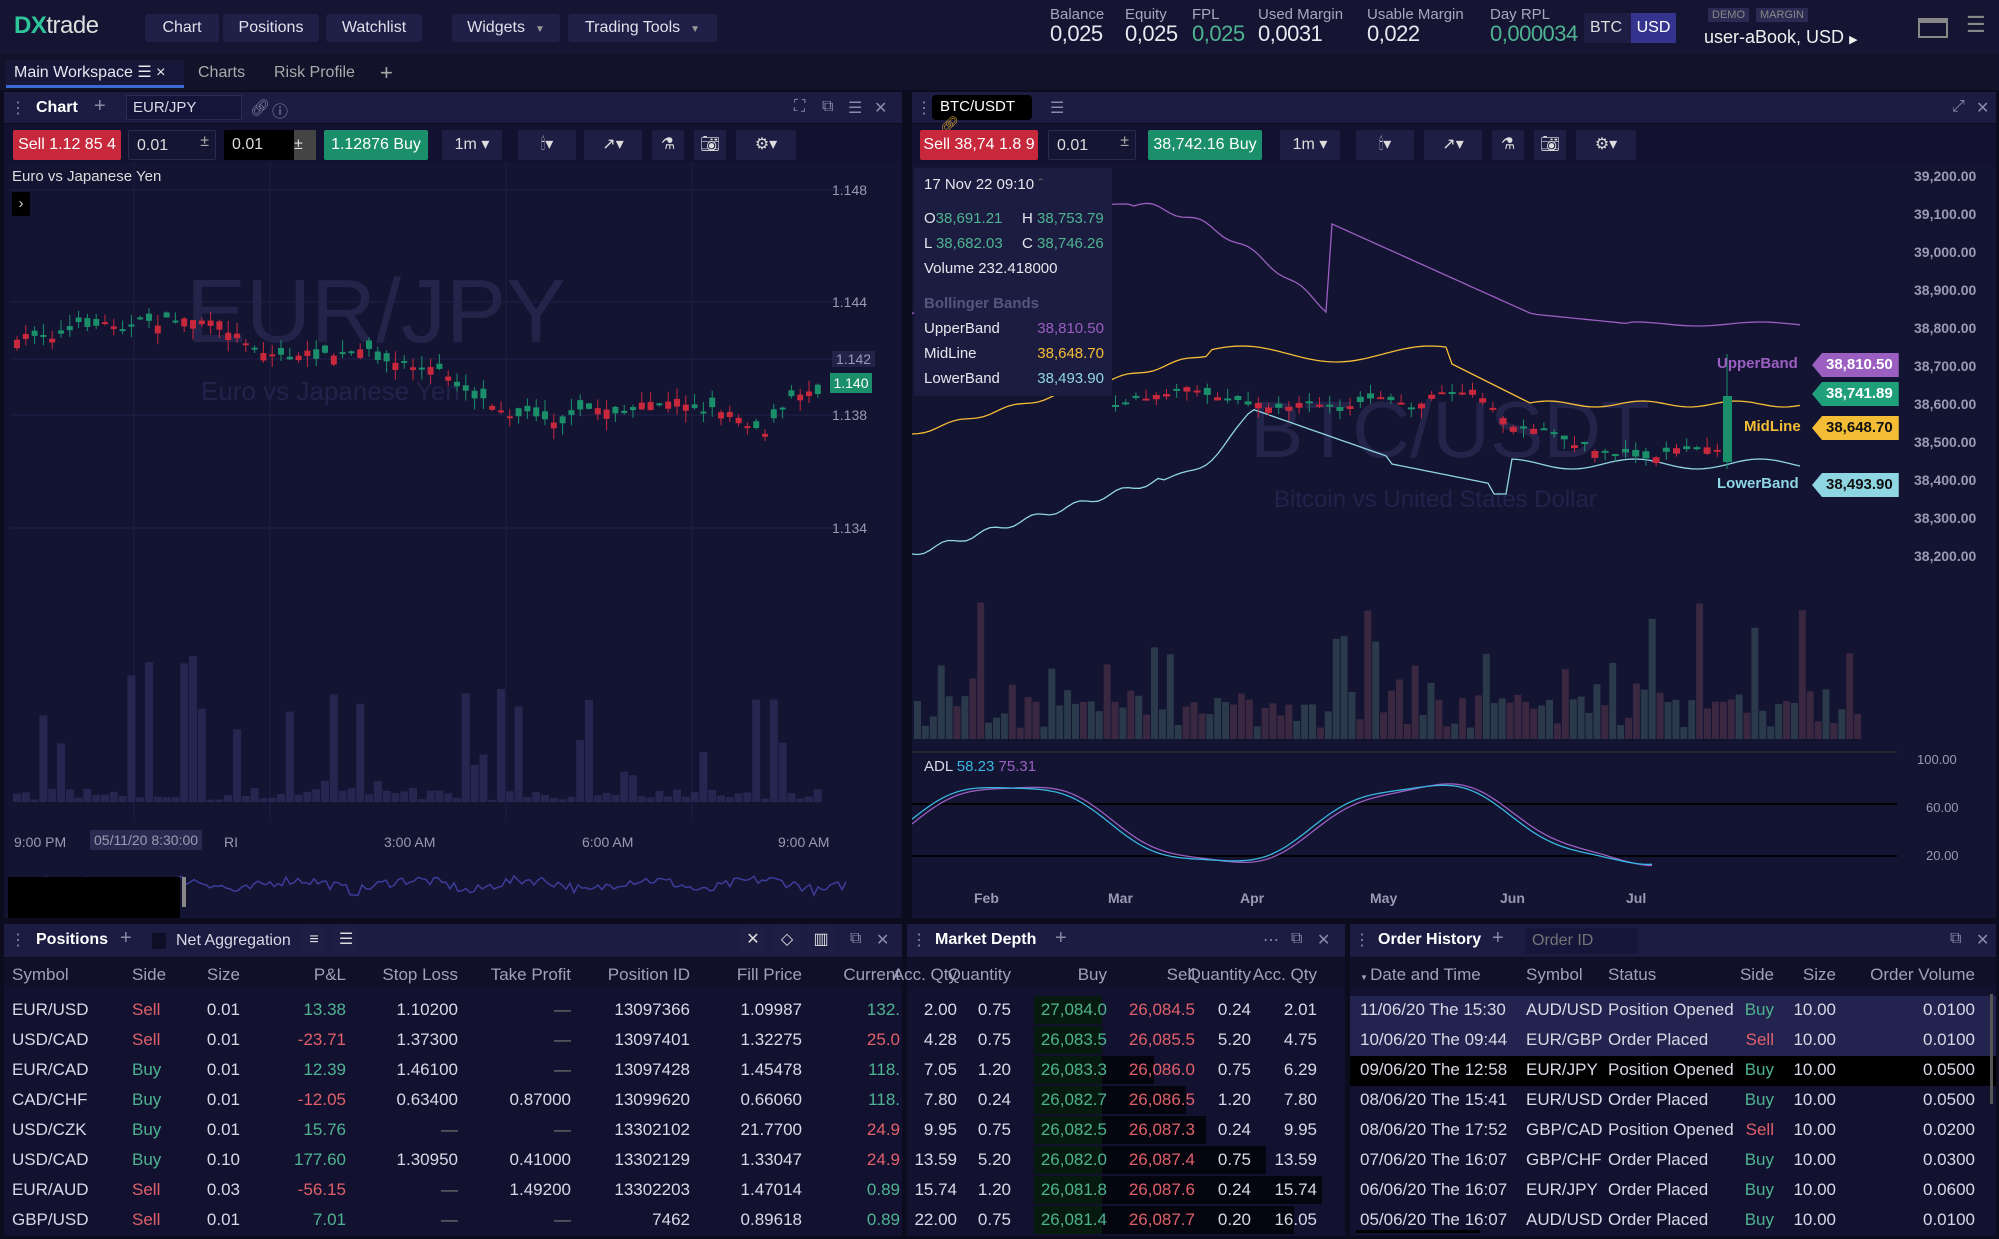  What do you see at coordinates (95, 74) in the screenshot?
I see `tab-main-workspace: Main Workspace ☰ ×` at bounding box center [95, 74].